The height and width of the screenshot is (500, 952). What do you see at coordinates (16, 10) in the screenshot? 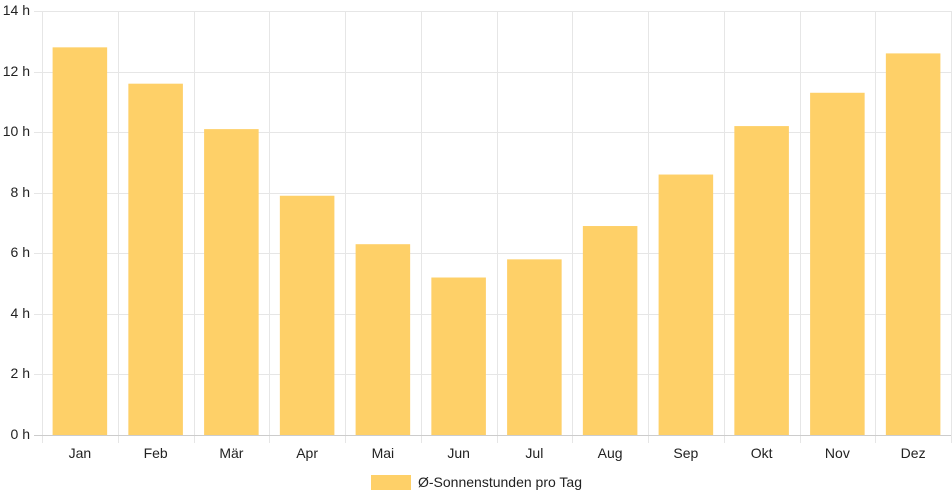
I see `y-tick-label: 14 h` at bounding box center [16, 10].